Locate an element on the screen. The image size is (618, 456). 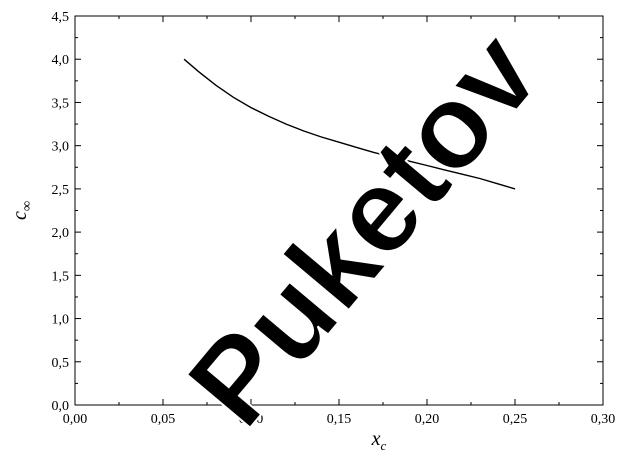
y-axis-label-subscript: ∞ is located at coordinates (27, 206).